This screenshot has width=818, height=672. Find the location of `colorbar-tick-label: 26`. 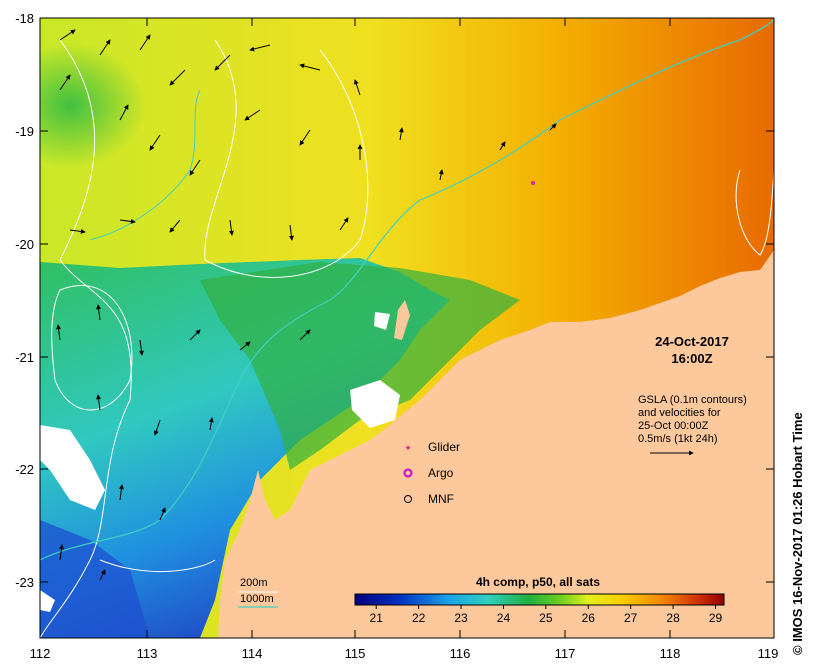

colorbar-tick-label: 26 is located at coordinates (589, 618).